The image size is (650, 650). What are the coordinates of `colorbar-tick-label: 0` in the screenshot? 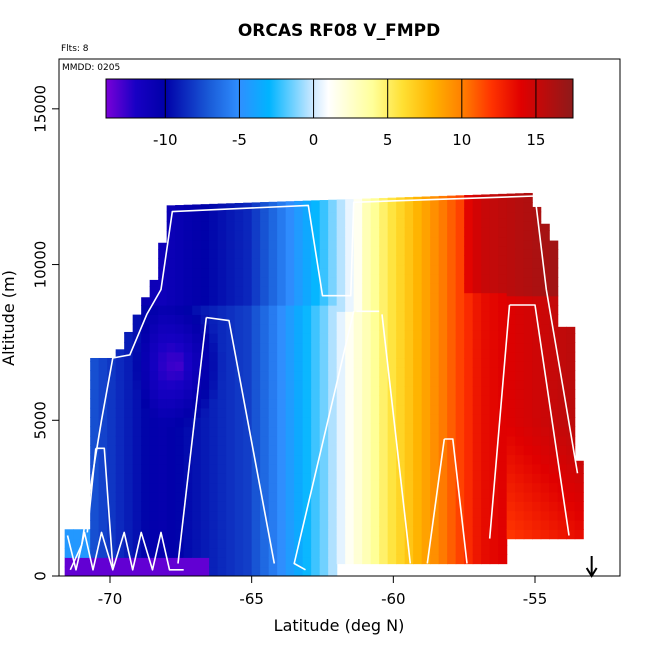 It's located at (314, 140).